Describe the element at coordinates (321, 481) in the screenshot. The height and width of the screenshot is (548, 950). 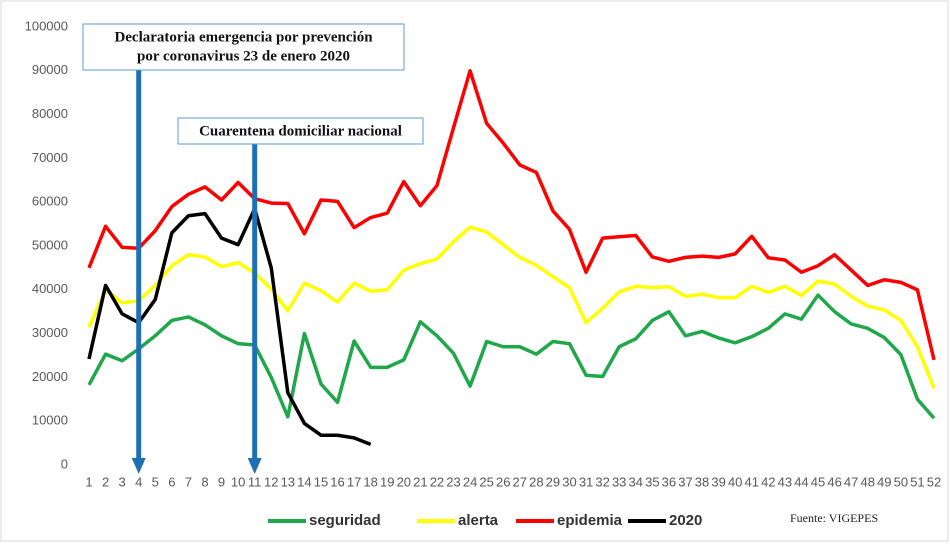
I see `x-tick-label: 15` at that location.